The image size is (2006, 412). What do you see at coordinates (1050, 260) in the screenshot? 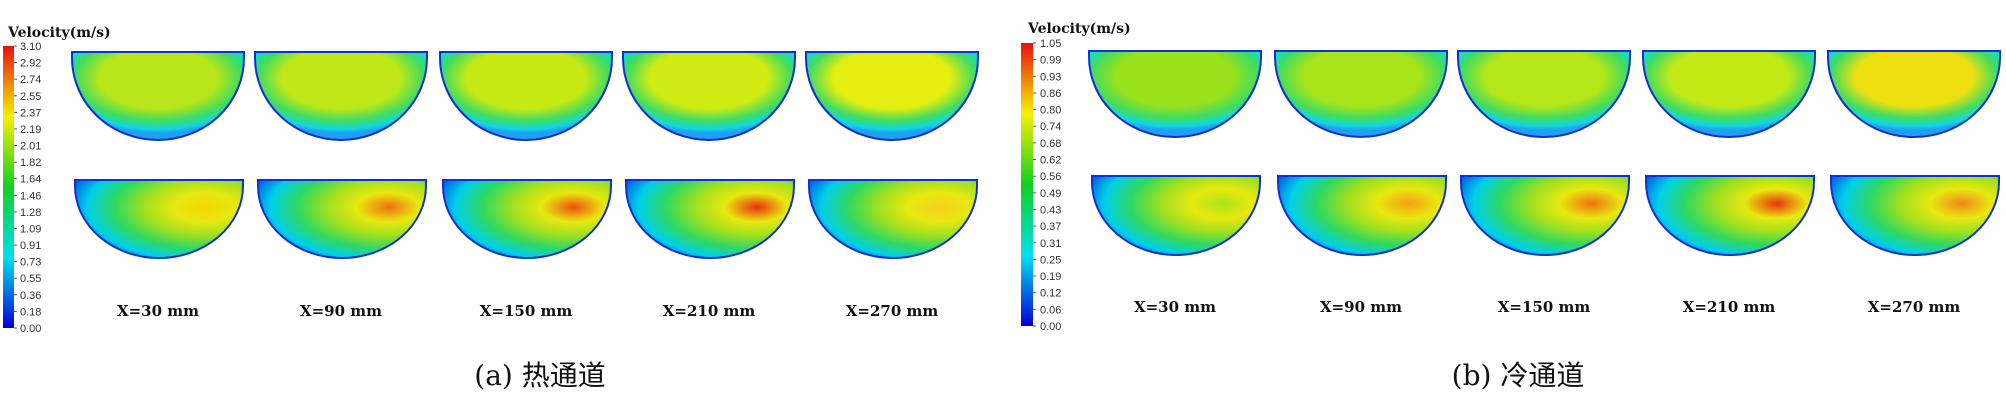
I see `colorbar-tick-label: 0.25` at bounding box center [1050, 260].